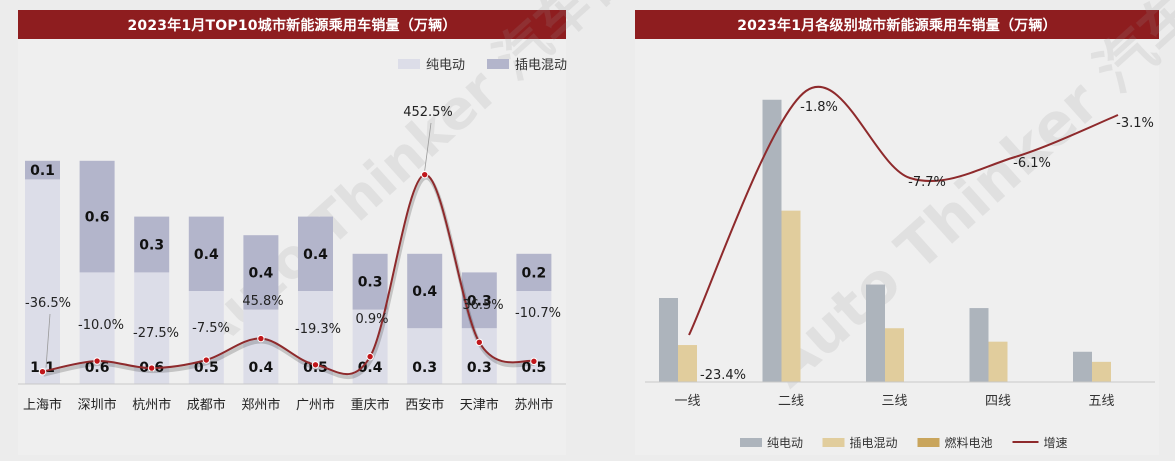 The height and width of the screenshot is (461, 1175). What do you see at coordinates (445, 65) in the screenshot?
I see `legend-label-0: 纯电动` at bounding box center [445, 65].